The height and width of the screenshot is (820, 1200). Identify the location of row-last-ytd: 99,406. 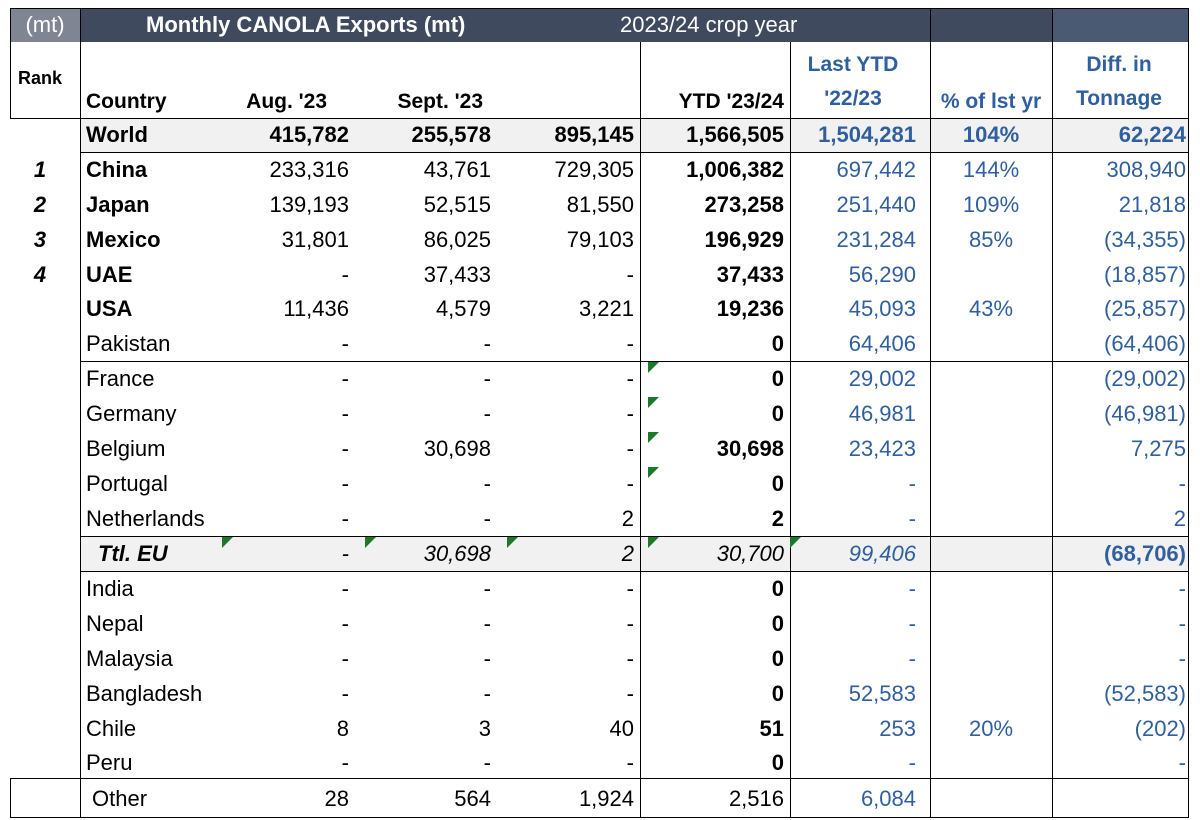
(882, 553).